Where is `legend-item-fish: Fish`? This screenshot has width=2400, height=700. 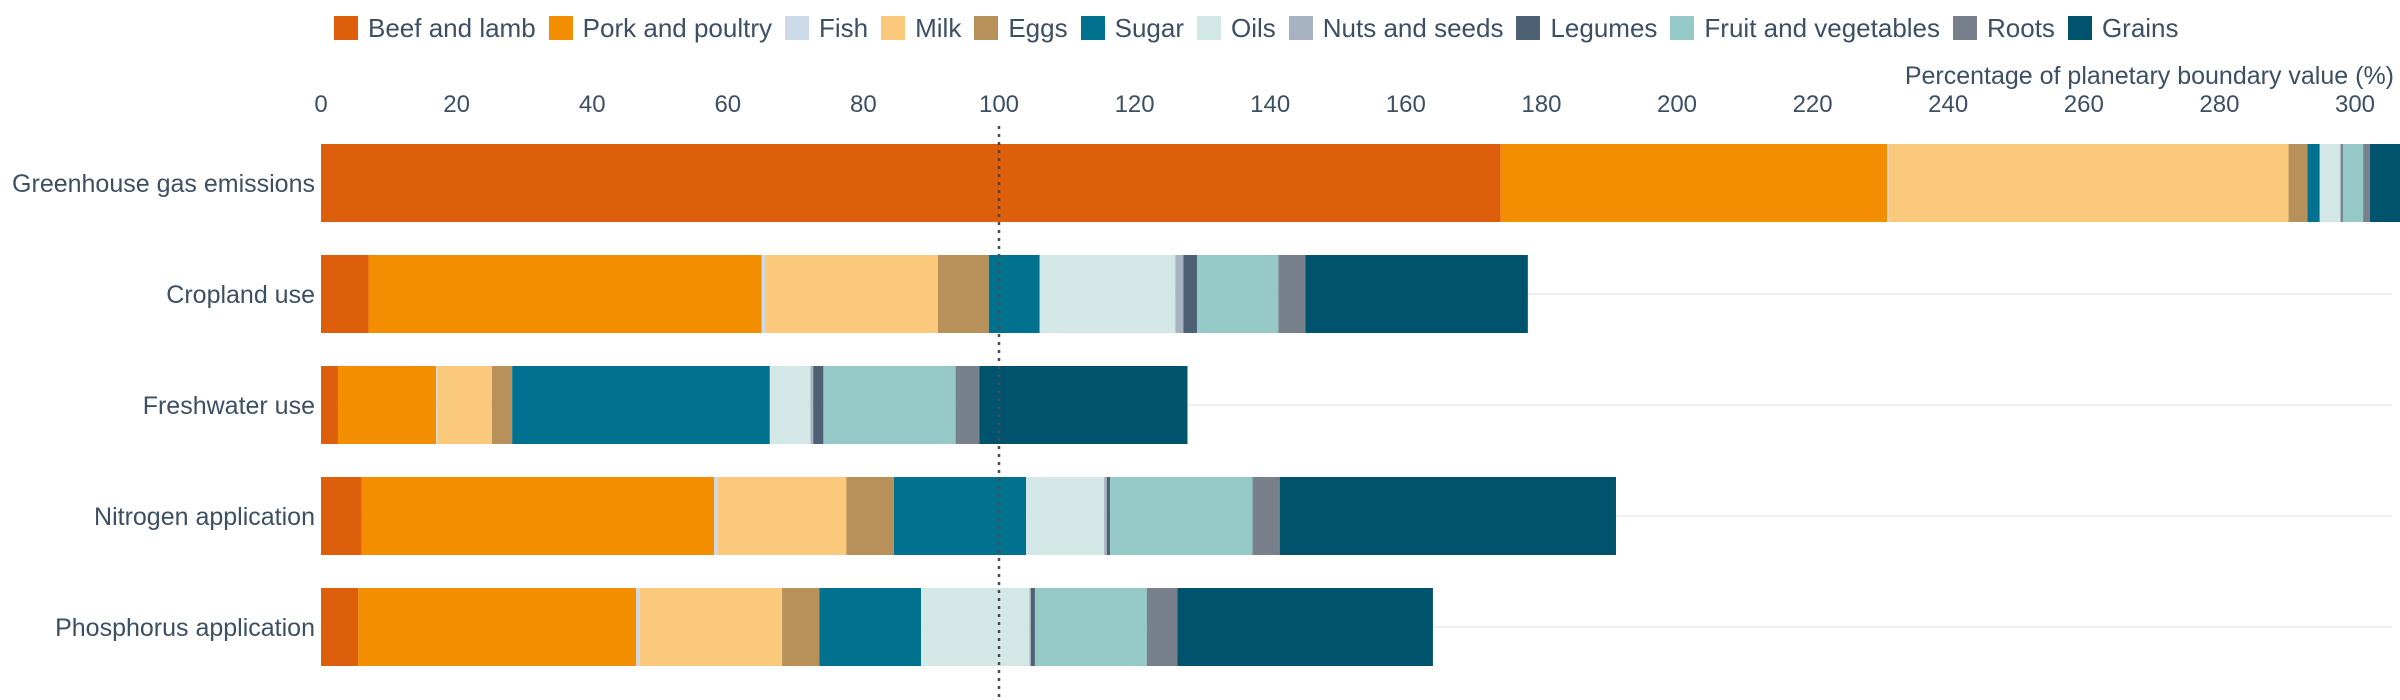 legend-item-fish: Fish is located at coordinates (826, 28).